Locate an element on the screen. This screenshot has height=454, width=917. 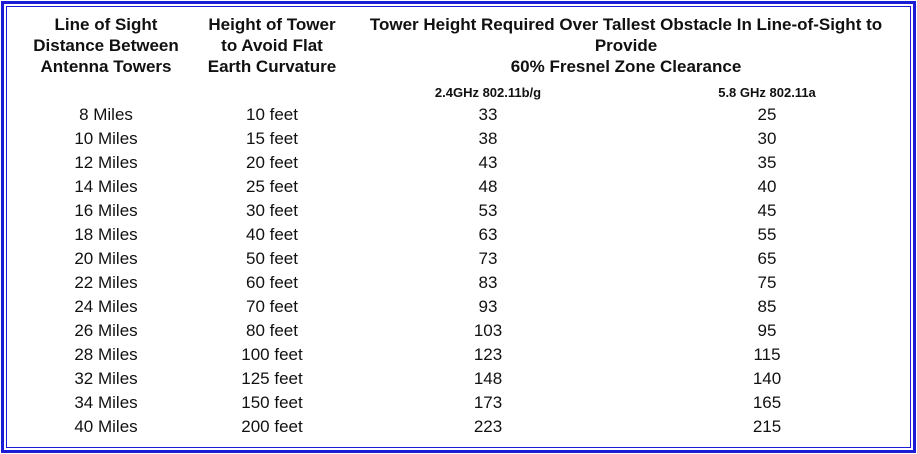
table-cell: 125 feet is located at coordinates (272, 378).